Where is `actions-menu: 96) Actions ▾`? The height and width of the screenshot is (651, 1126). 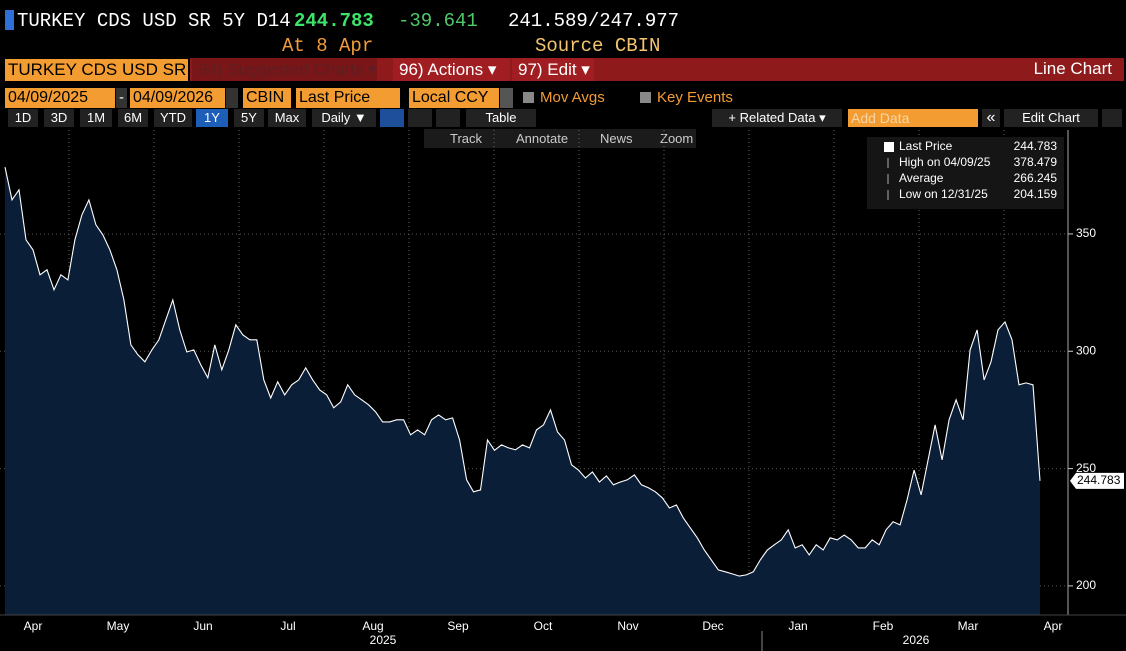 actions-menu: 96) Actions ▾ is located at coordinates (451, 69).